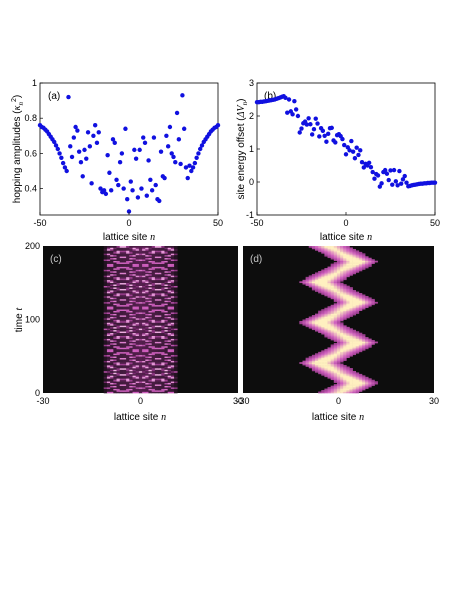  I want to click on panel-b-xlabel: lattice site n, so click(346, 237).